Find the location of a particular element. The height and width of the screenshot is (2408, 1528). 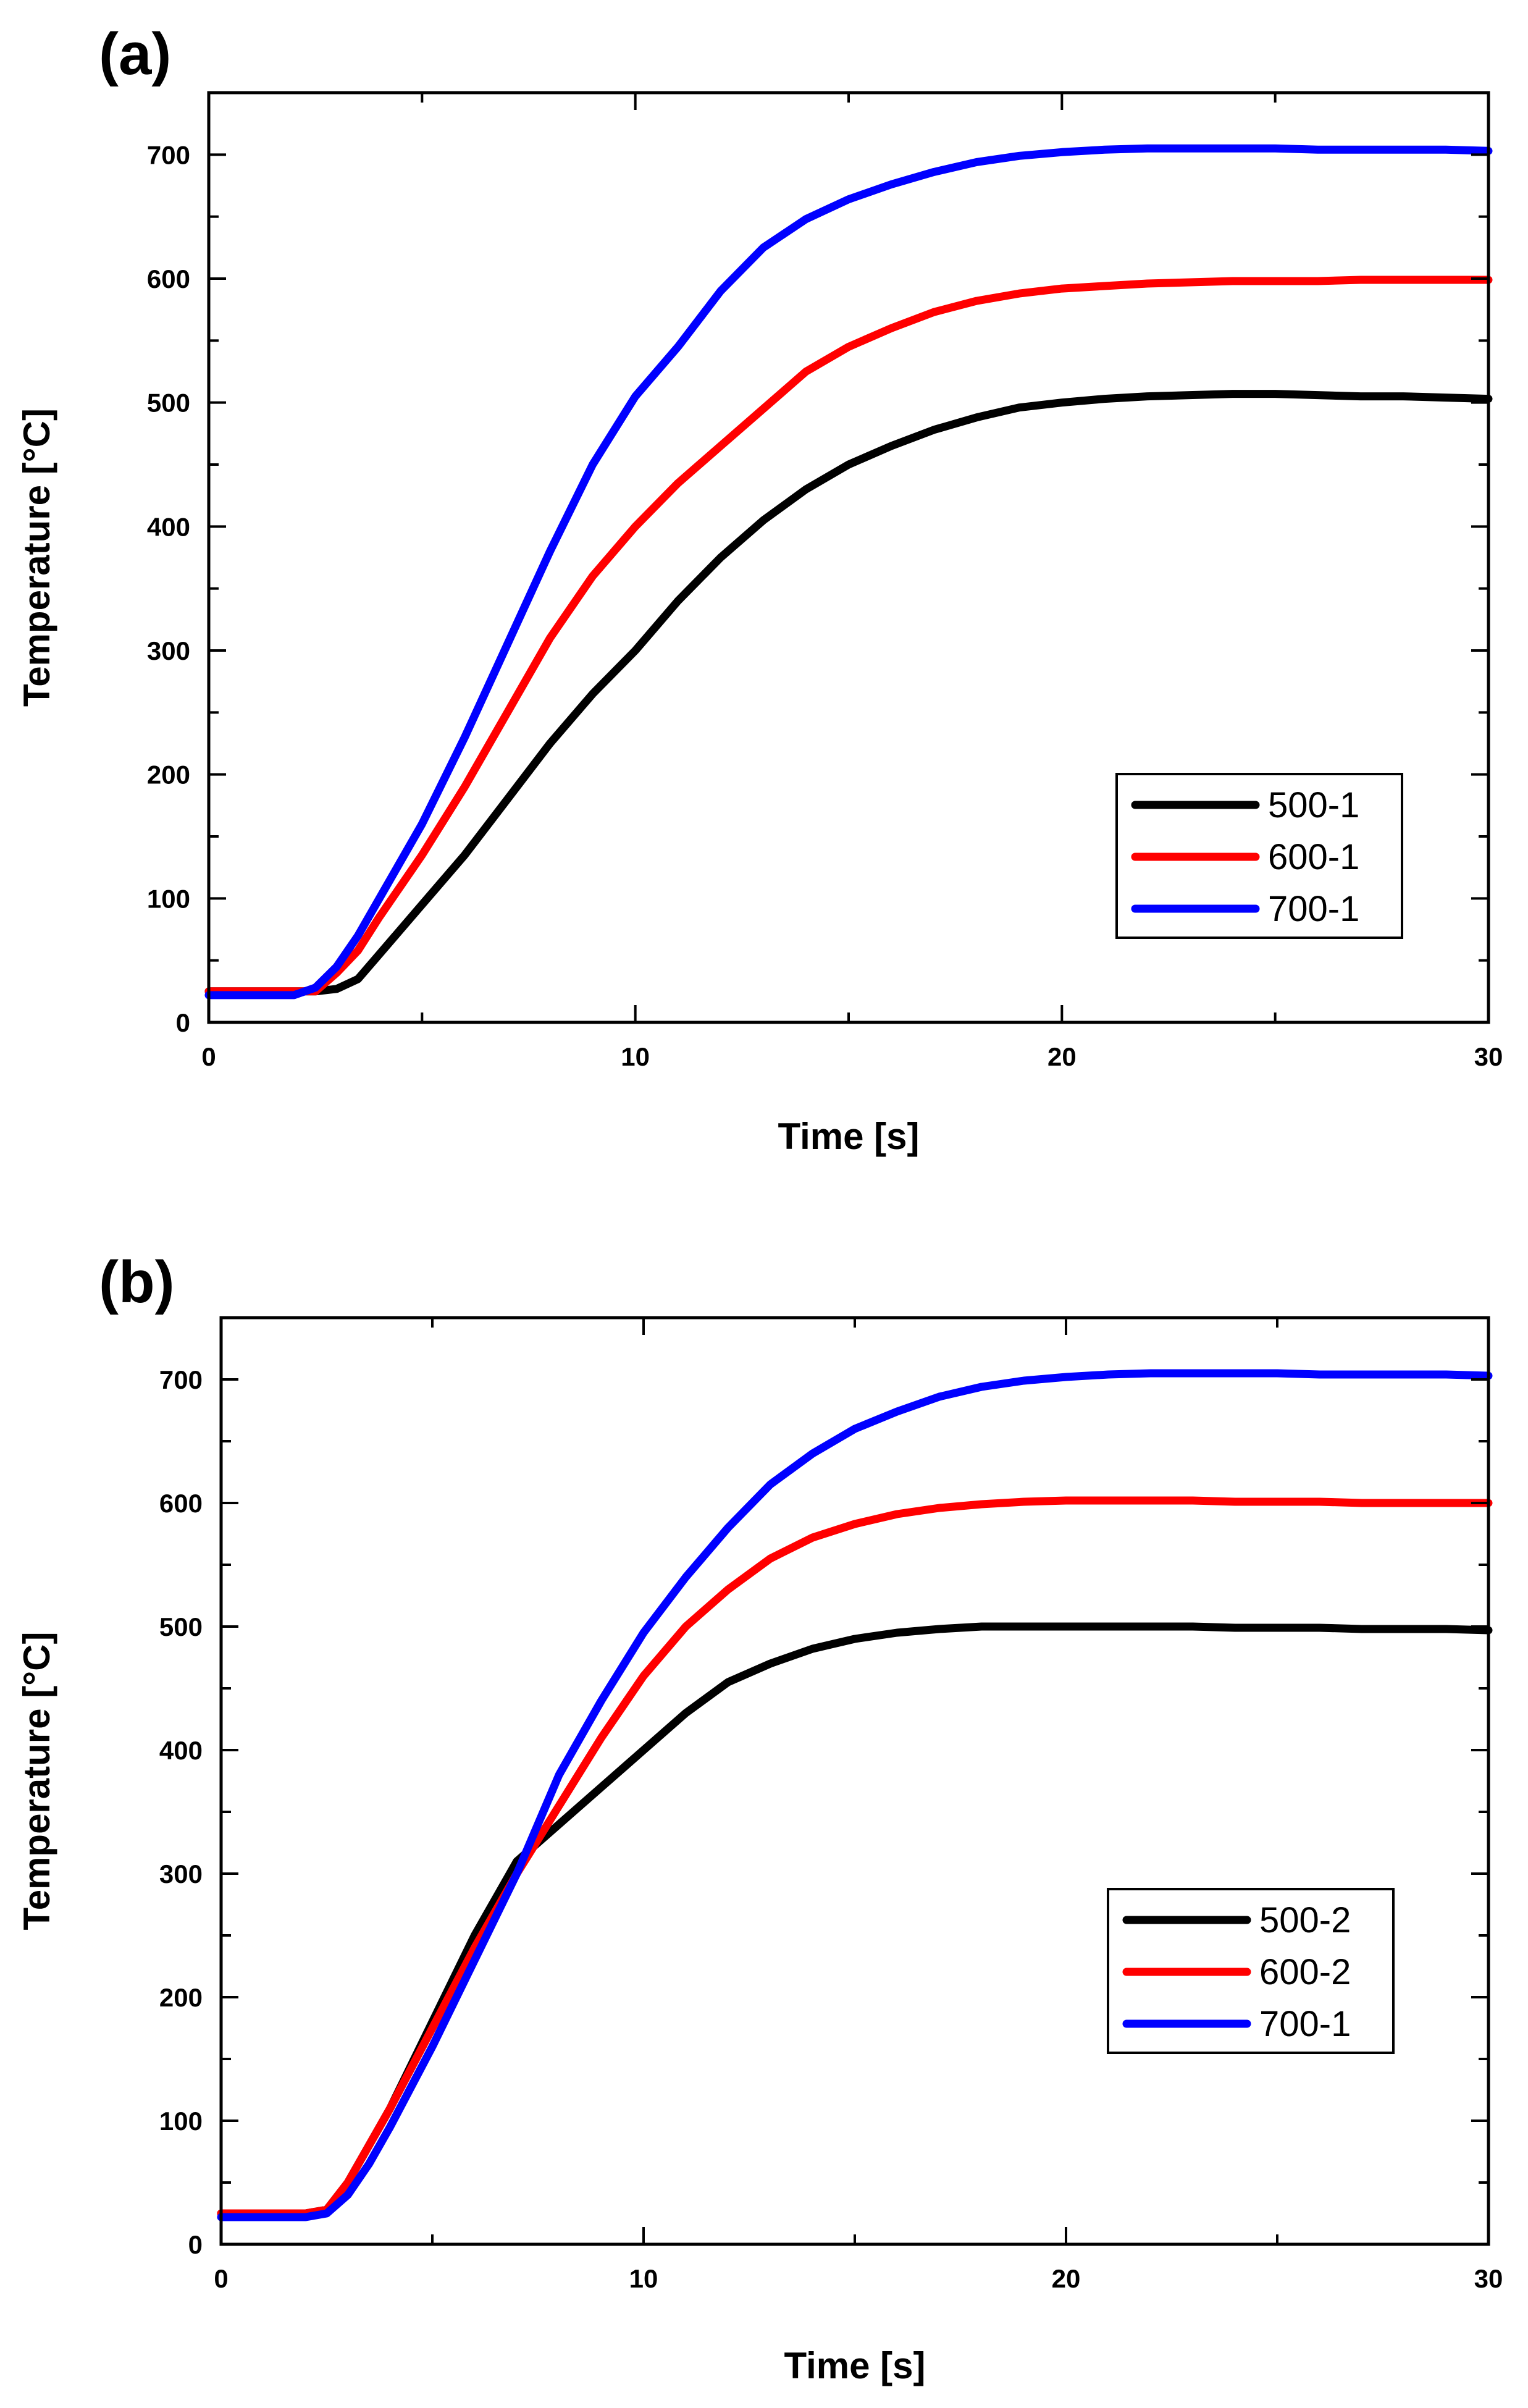

panel-label: (a) is located at coordinates (135, 54).